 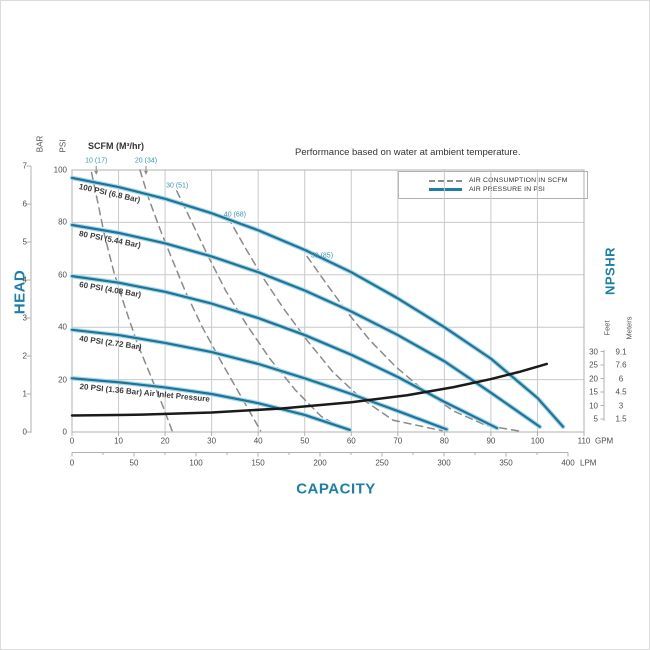 What do you see at coordinates (593, 365) in the screenshot?
I see `feet-tick-label: 25` at bounding box center [593, 365].